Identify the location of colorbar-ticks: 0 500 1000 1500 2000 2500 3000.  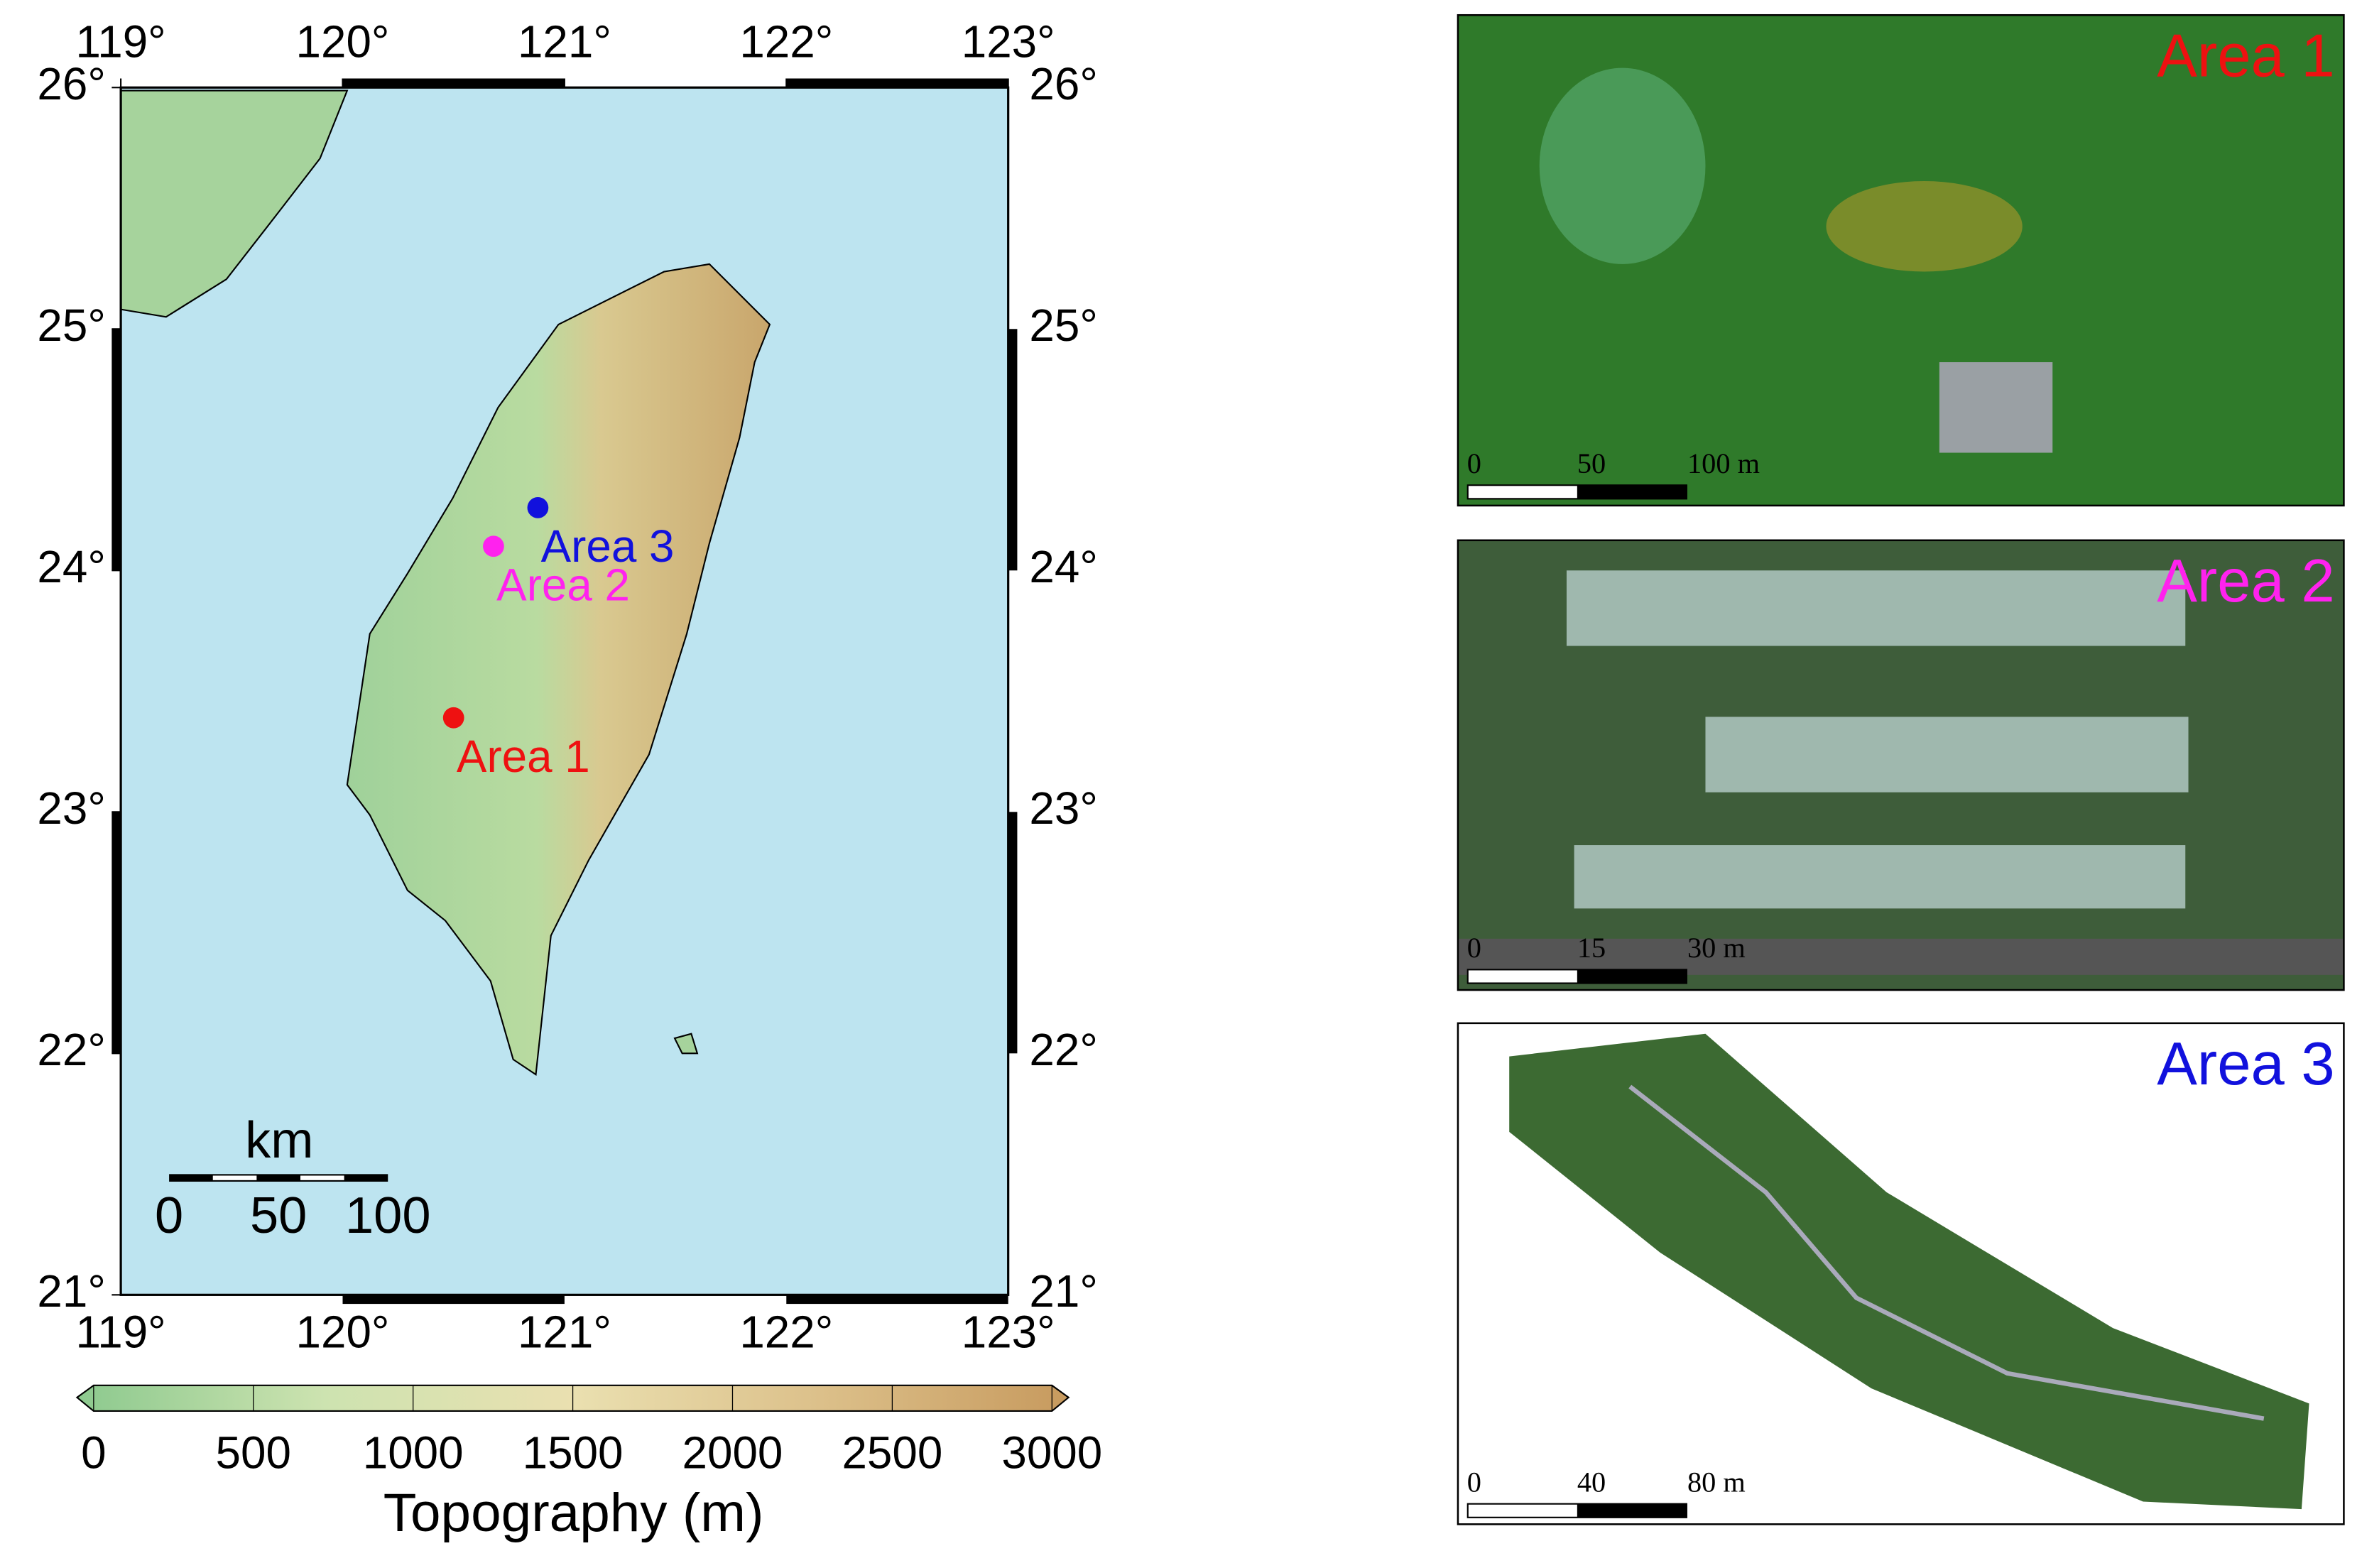
(591, 1432).